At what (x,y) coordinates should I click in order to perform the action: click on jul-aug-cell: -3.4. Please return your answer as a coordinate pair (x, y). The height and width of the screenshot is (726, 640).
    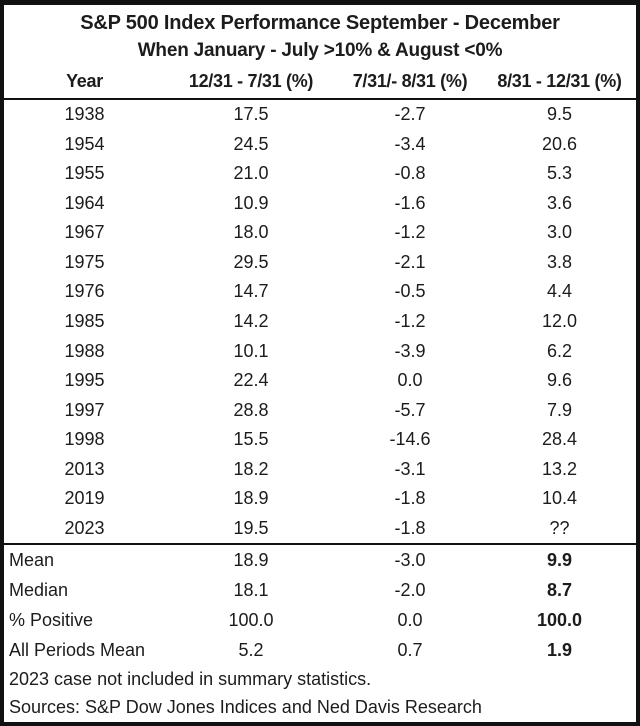
    Looking at the image, I should click on (410, 143).